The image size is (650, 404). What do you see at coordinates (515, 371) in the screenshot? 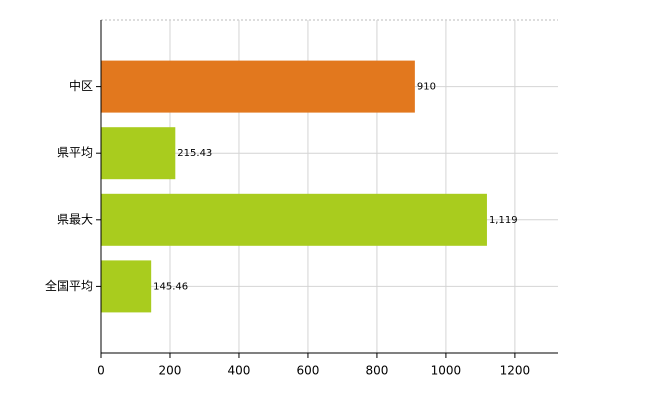
I see `x-tick-label: 1200` at bounding box center [515, 371].